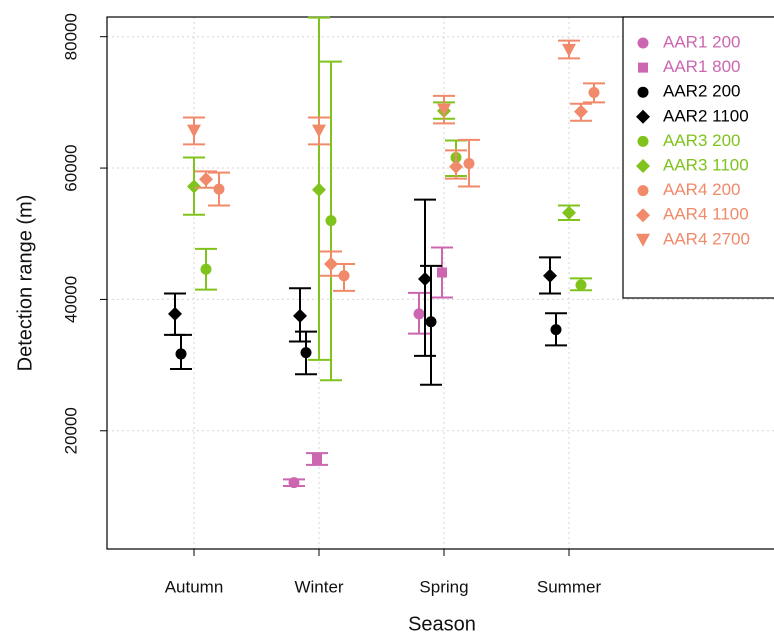 The width and height of the screenshot is (774, 637). Describe the element at coordinates (702, 189) in the screenshot. I see `legend-label: AAR4 200` at that location.